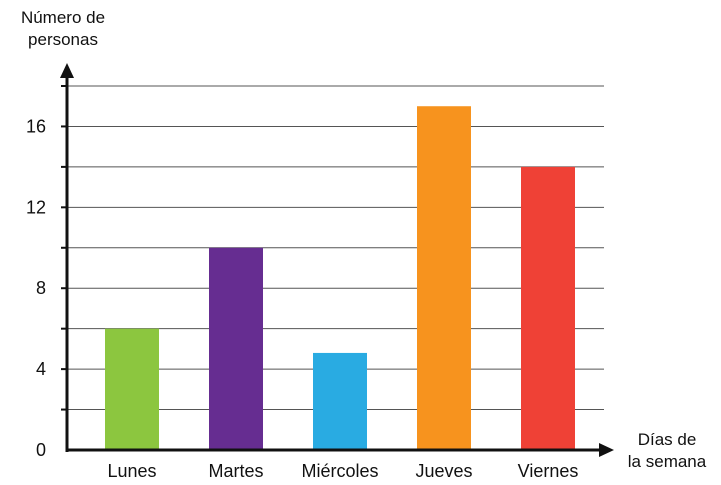  I want to click on x-tick-label: Viernes, so click(548, 471).